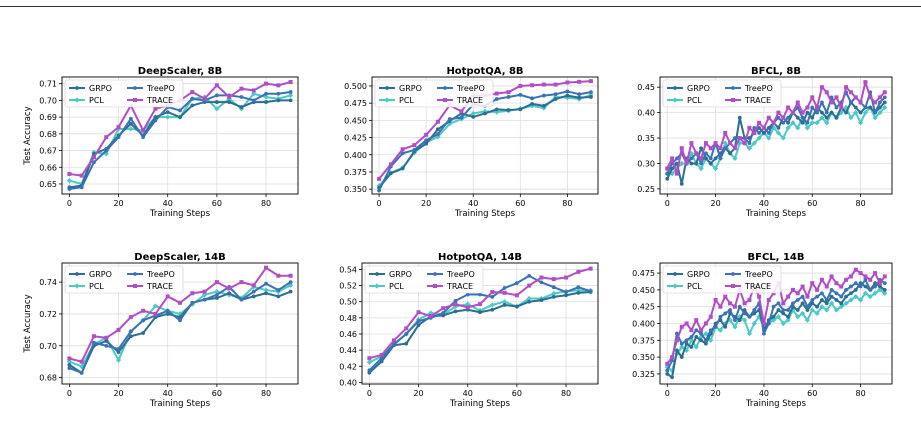  What do you see at coordinates (566, 393) in the screenshot?
I see `x-tick-label: 80` at bounding box center [566, 393].